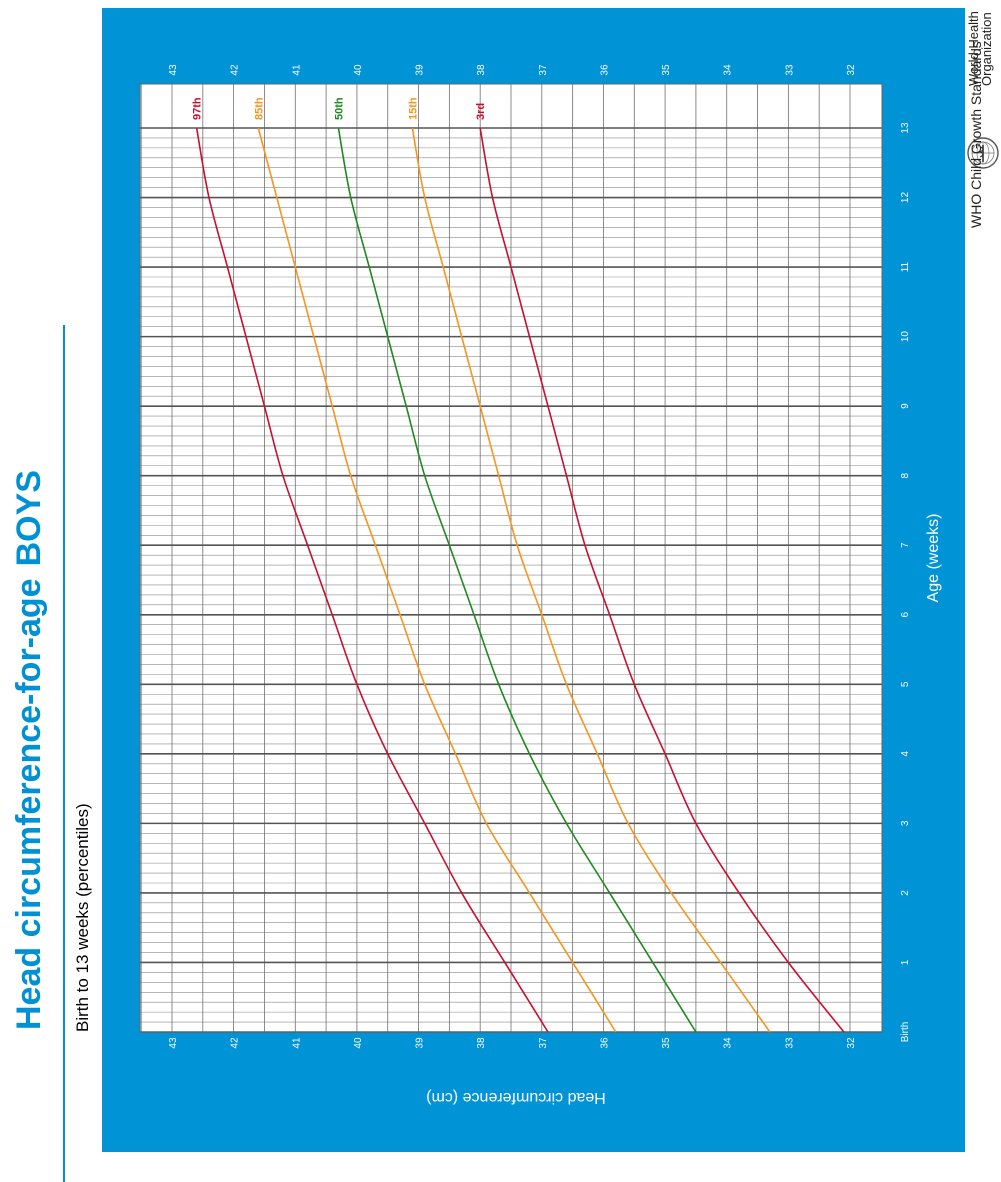 This screenshot has width=1001, height=1182. Describe the element at coordinates (905, 962) in the screenshot. I see `x-tick-label: 1` at that location.